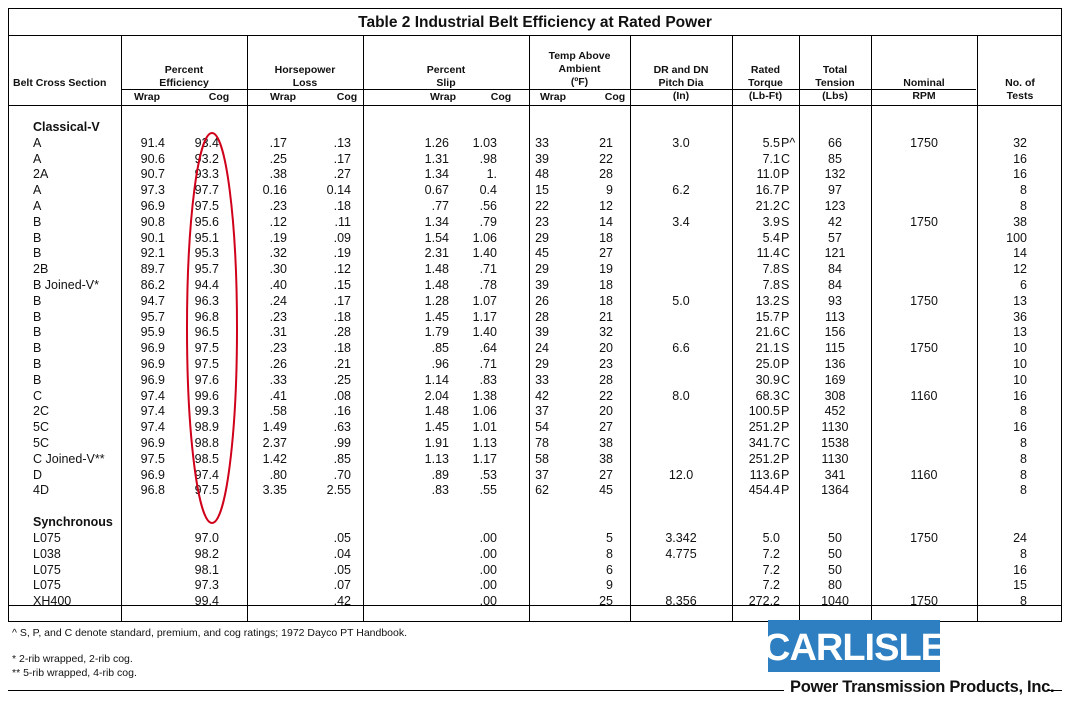  What do you see at coordinates (609, 569) in the screenshot?
I see `cell-temp-cog: 6` at bounding box center [609, 569].